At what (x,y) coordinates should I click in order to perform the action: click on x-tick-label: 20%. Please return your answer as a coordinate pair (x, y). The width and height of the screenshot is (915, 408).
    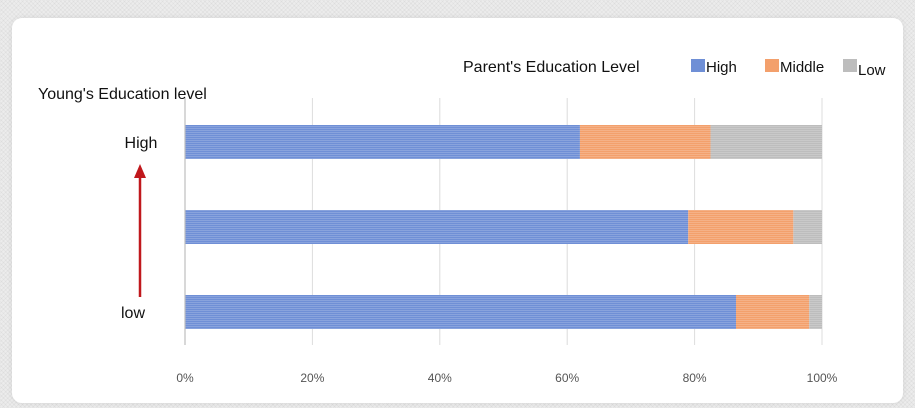
    Looking at the image, I should click on (312, 378).